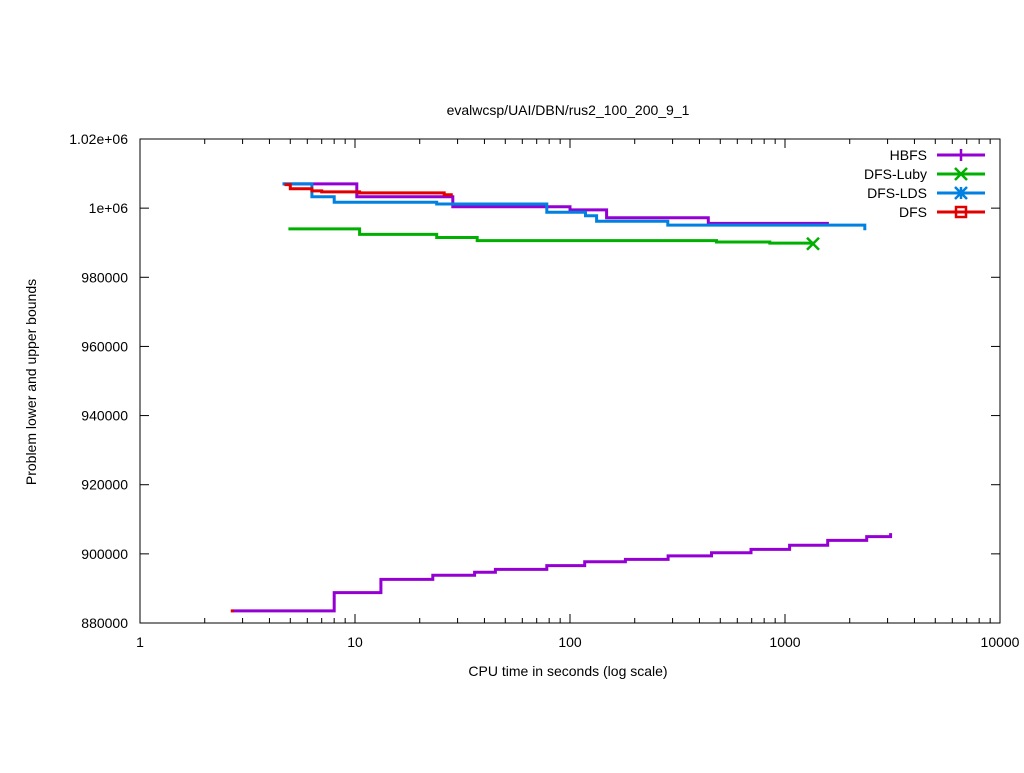  I want to click on legend-label-dfs: DFS, so click(913, 212).